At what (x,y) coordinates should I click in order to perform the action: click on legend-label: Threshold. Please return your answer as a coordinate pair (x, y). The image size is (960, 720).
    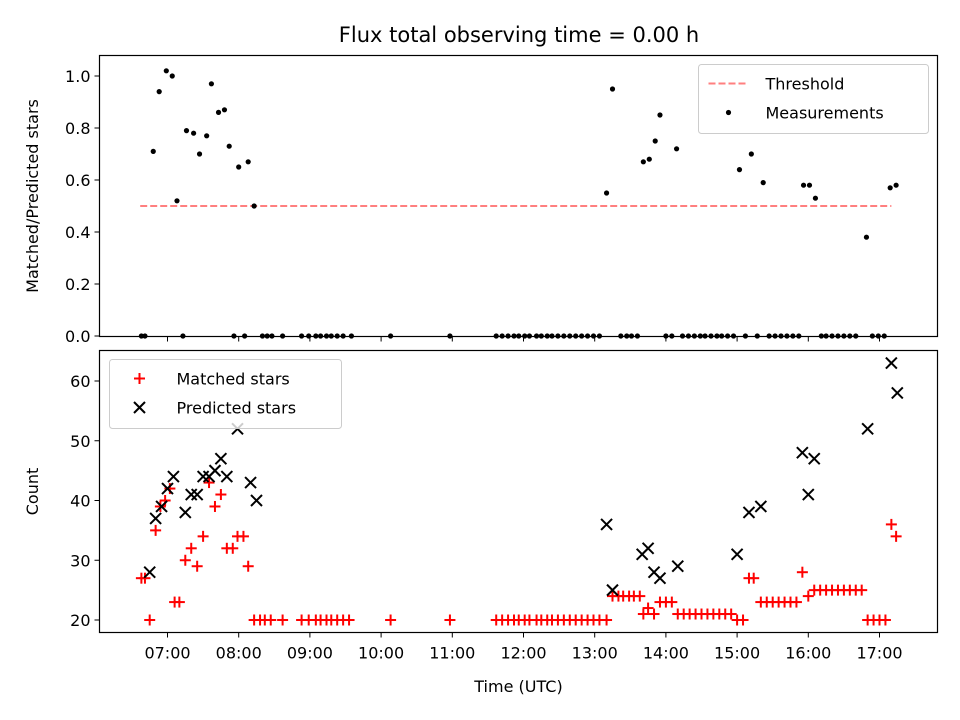
    Looking at the image, I should click on (805, 84).